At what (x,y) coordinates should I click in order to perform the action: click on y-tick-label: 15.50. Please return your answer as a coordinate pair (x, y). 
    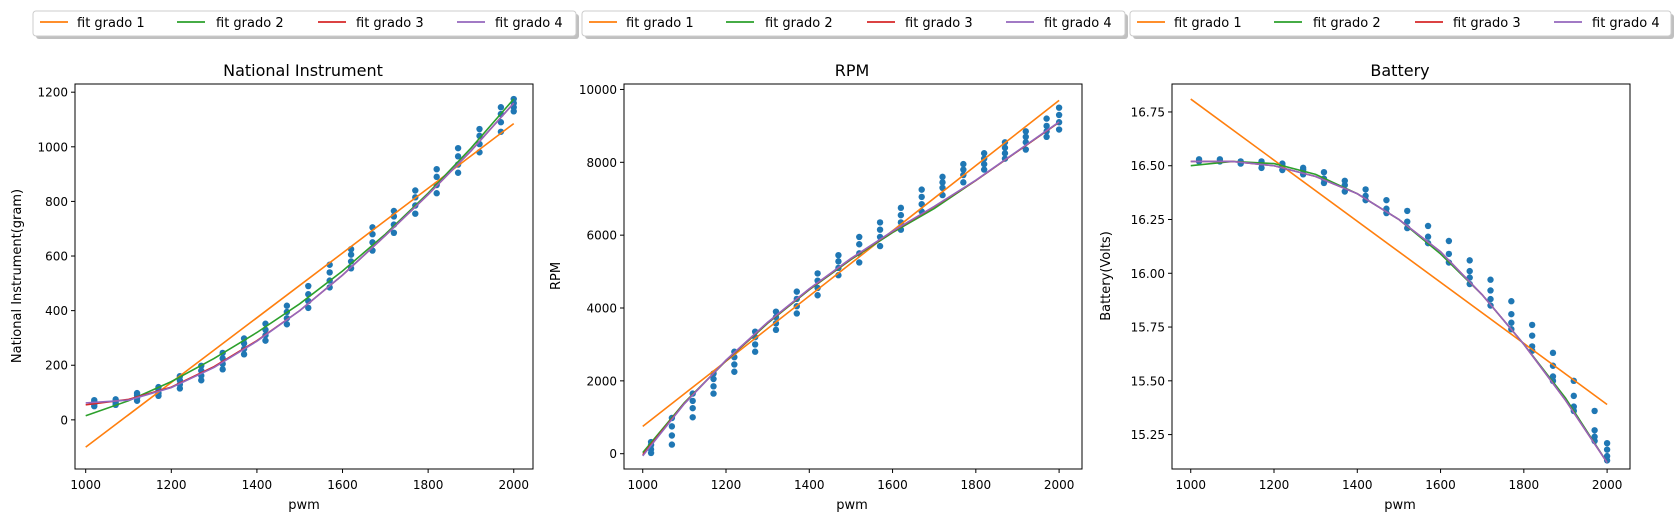
    Looking at the image, I should click on (1148, 381).